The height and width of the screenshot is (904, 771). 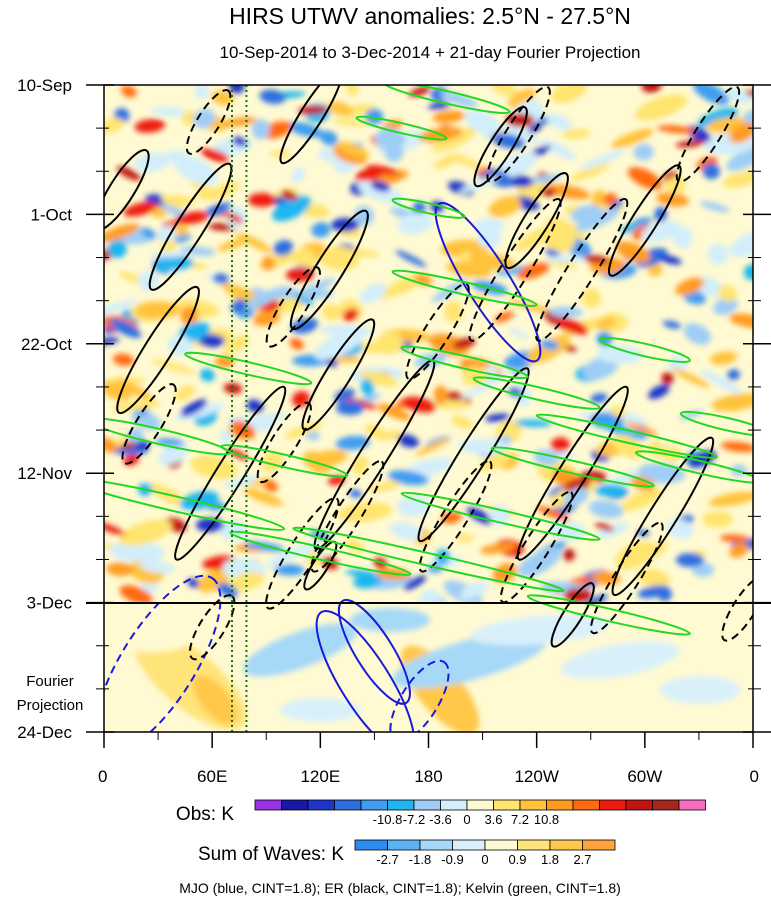 I want to click on chart-title: HIRS UTWV anomalies: 2.5°N - 27.5°N, so click(x=430, y=16).